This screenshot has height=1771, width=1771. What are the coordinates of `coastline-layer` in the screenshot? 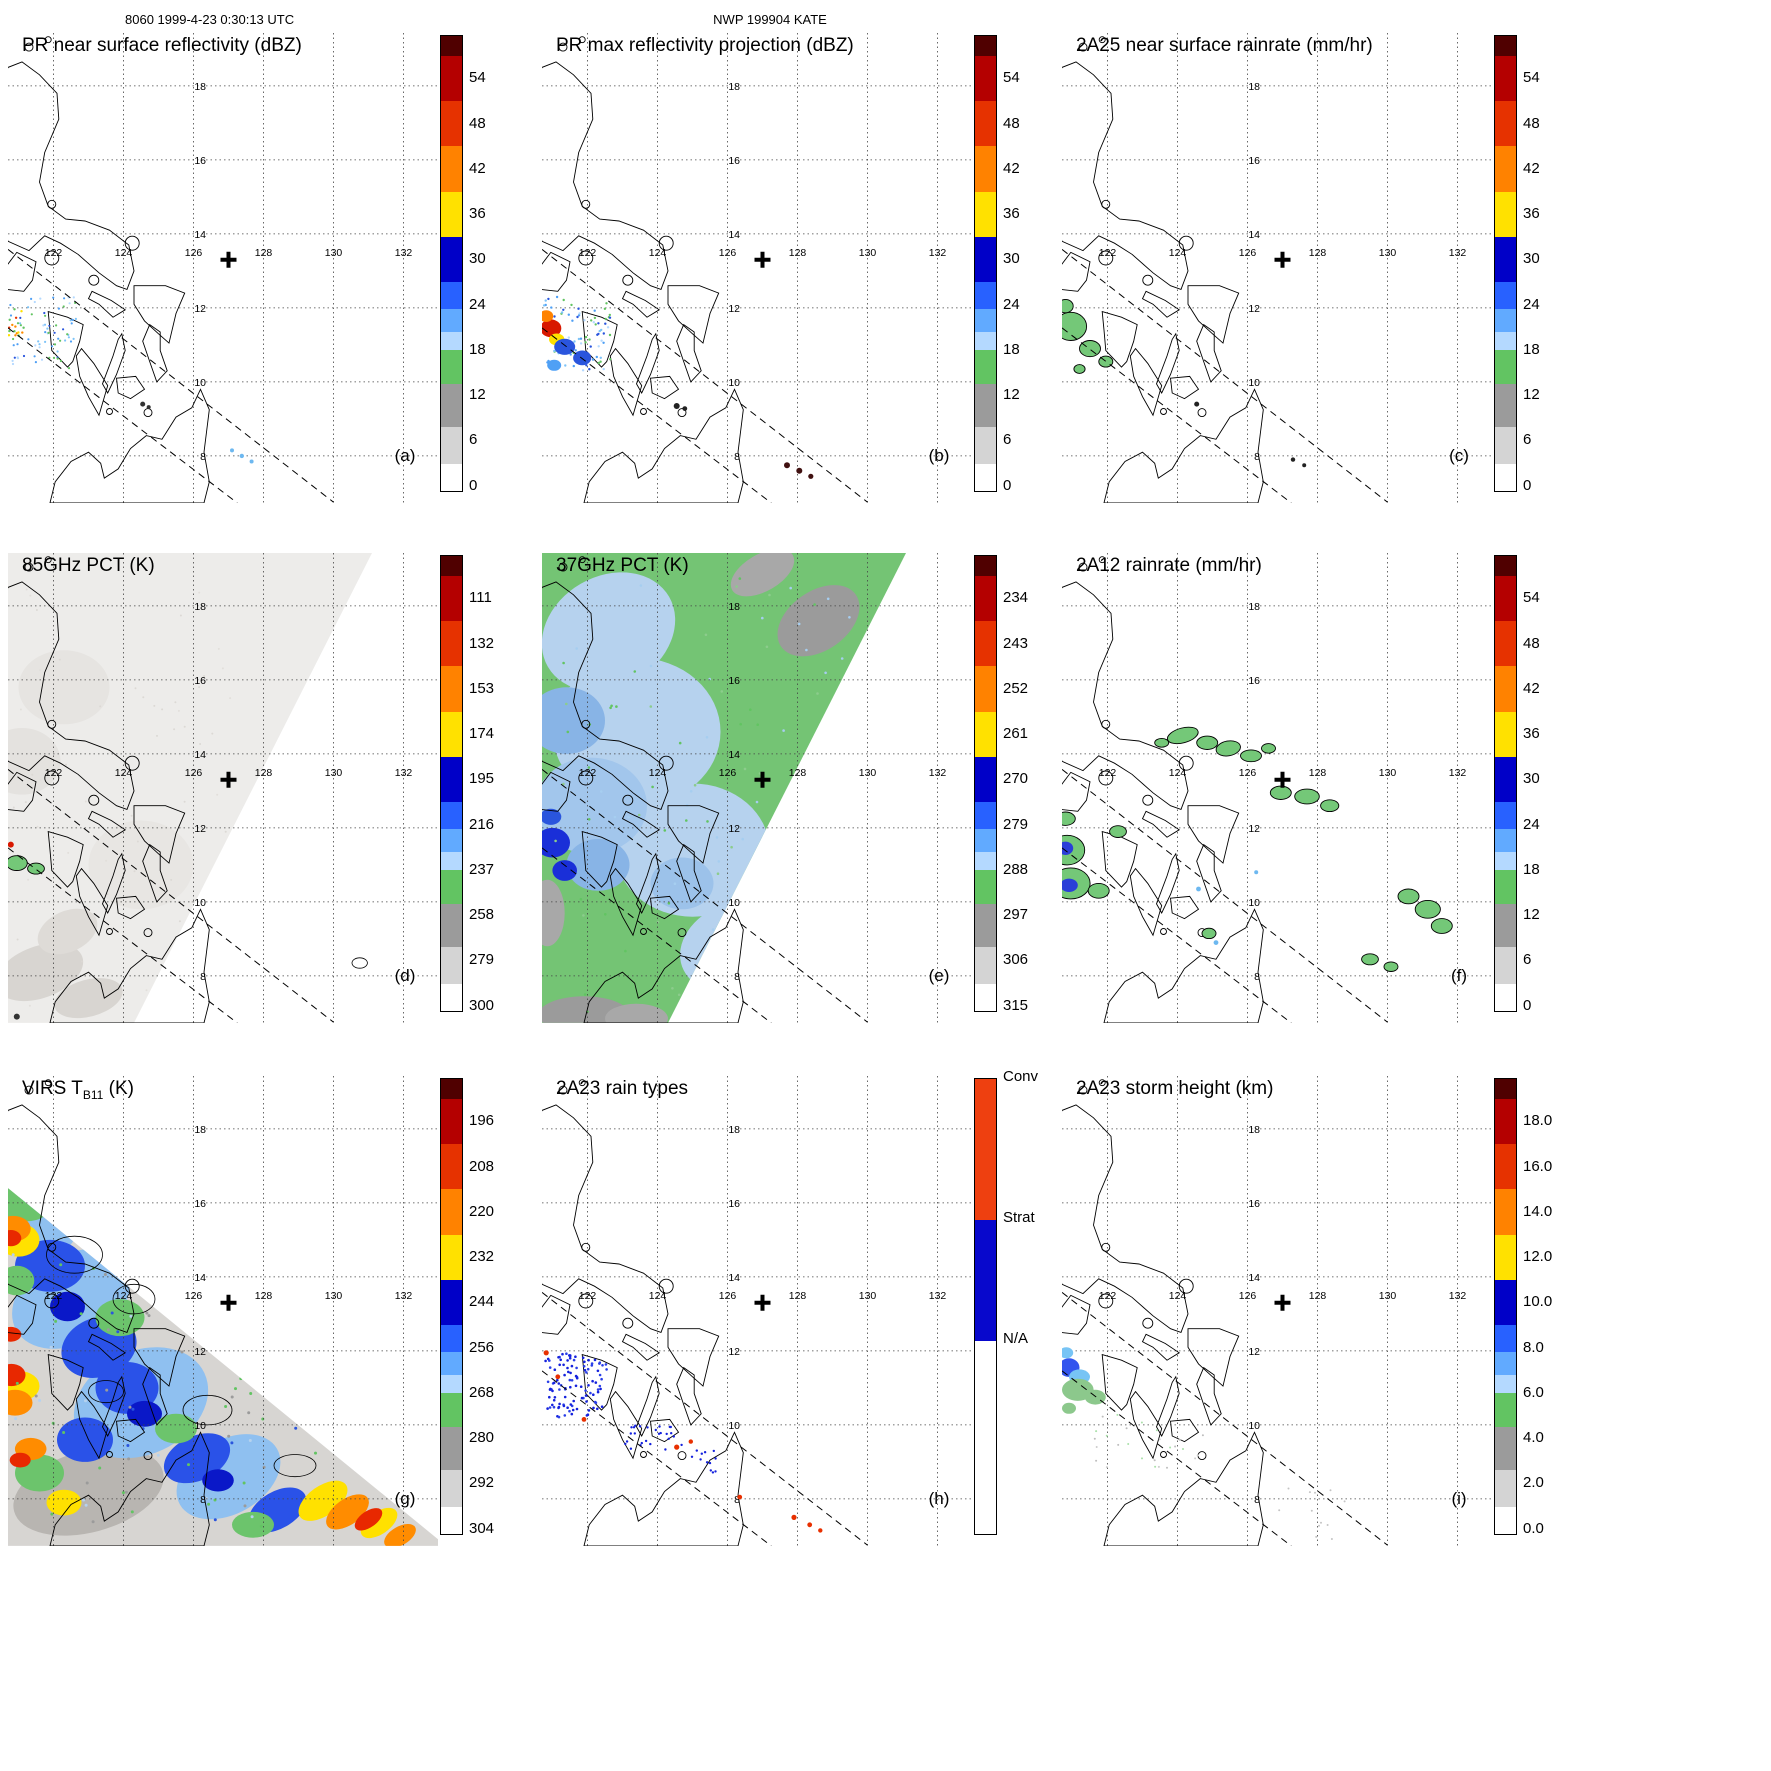 It's located at (643, 269).